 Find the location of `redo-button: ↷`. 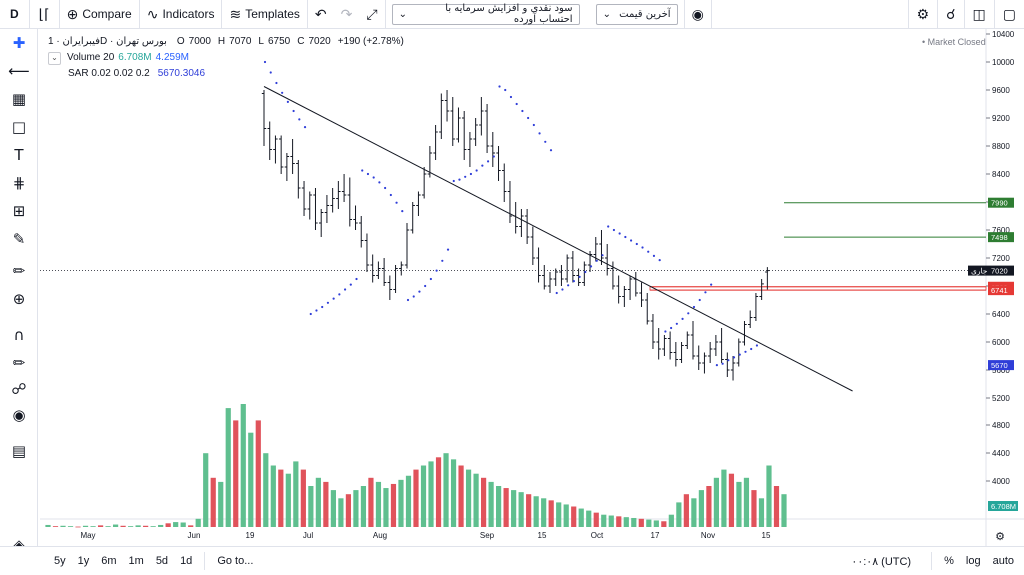

redo-button: ↷ is located at coordinates (347, 14).